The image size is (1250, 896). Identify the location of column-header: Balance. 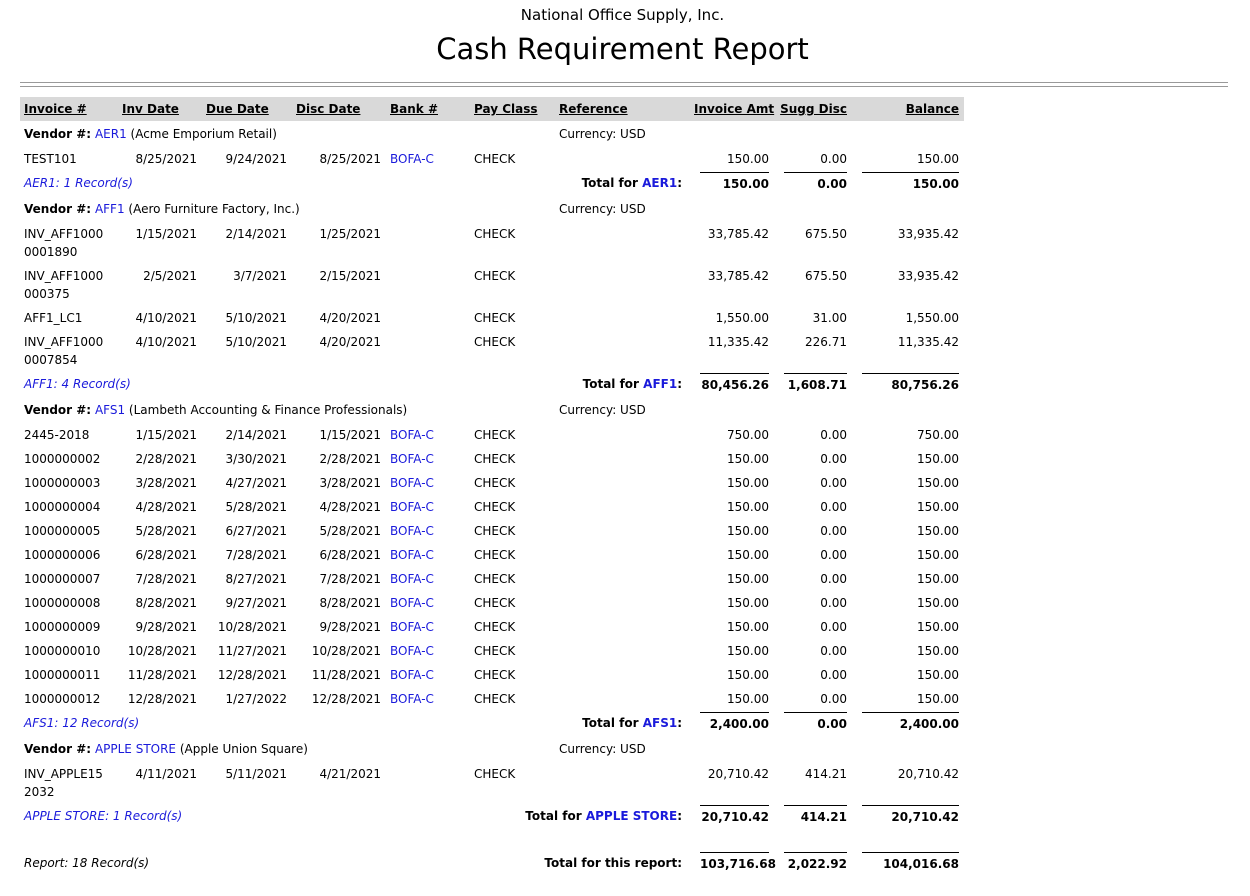
(908, 109).